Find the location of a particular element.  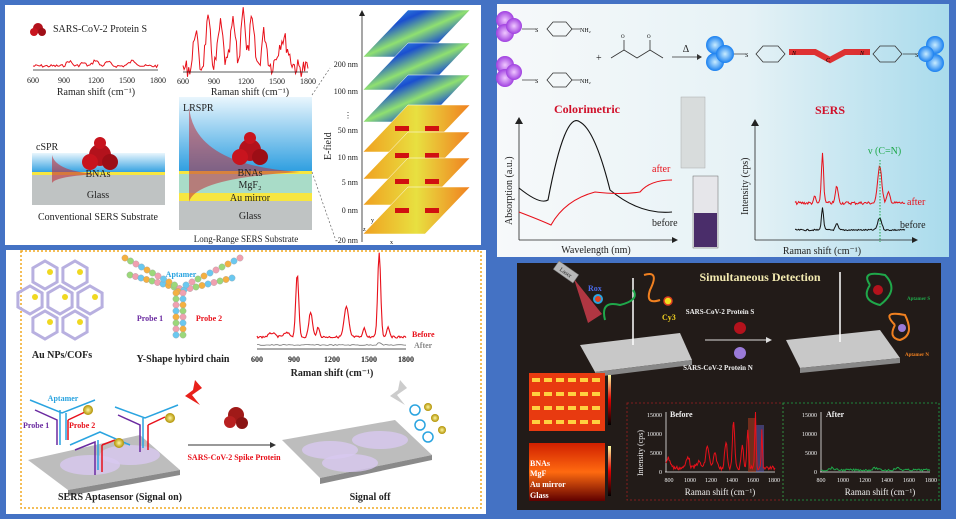

after-label: after is located at coordinates (661, 169).